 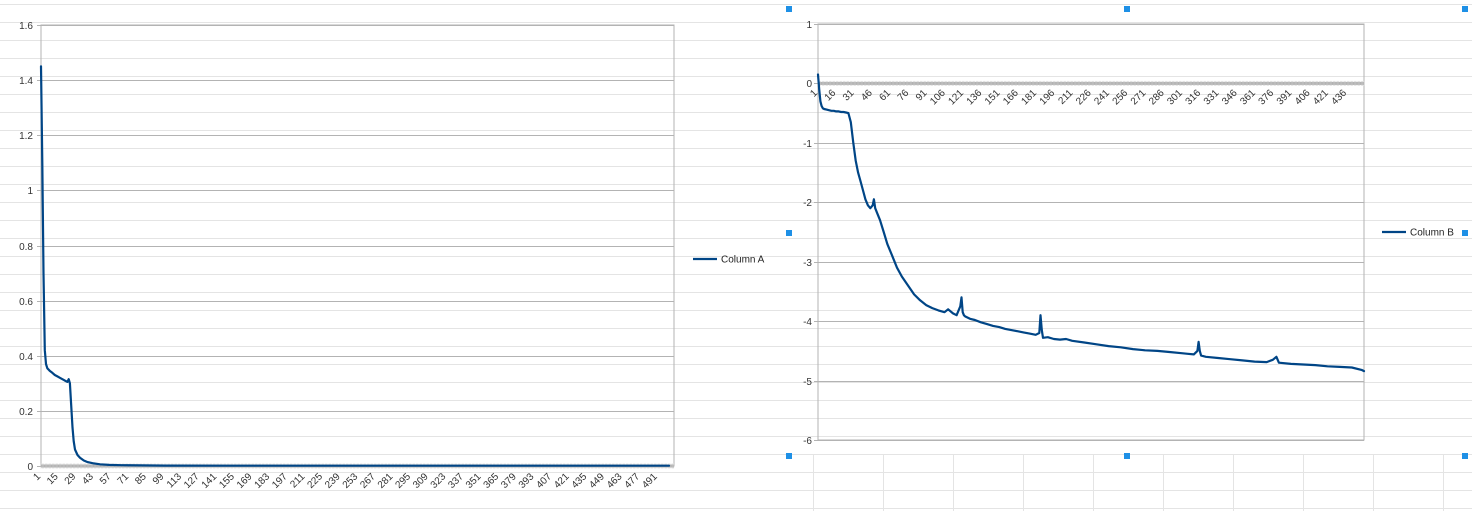 I want to click on x-tick-label: 337, so click(x=456, y=481).